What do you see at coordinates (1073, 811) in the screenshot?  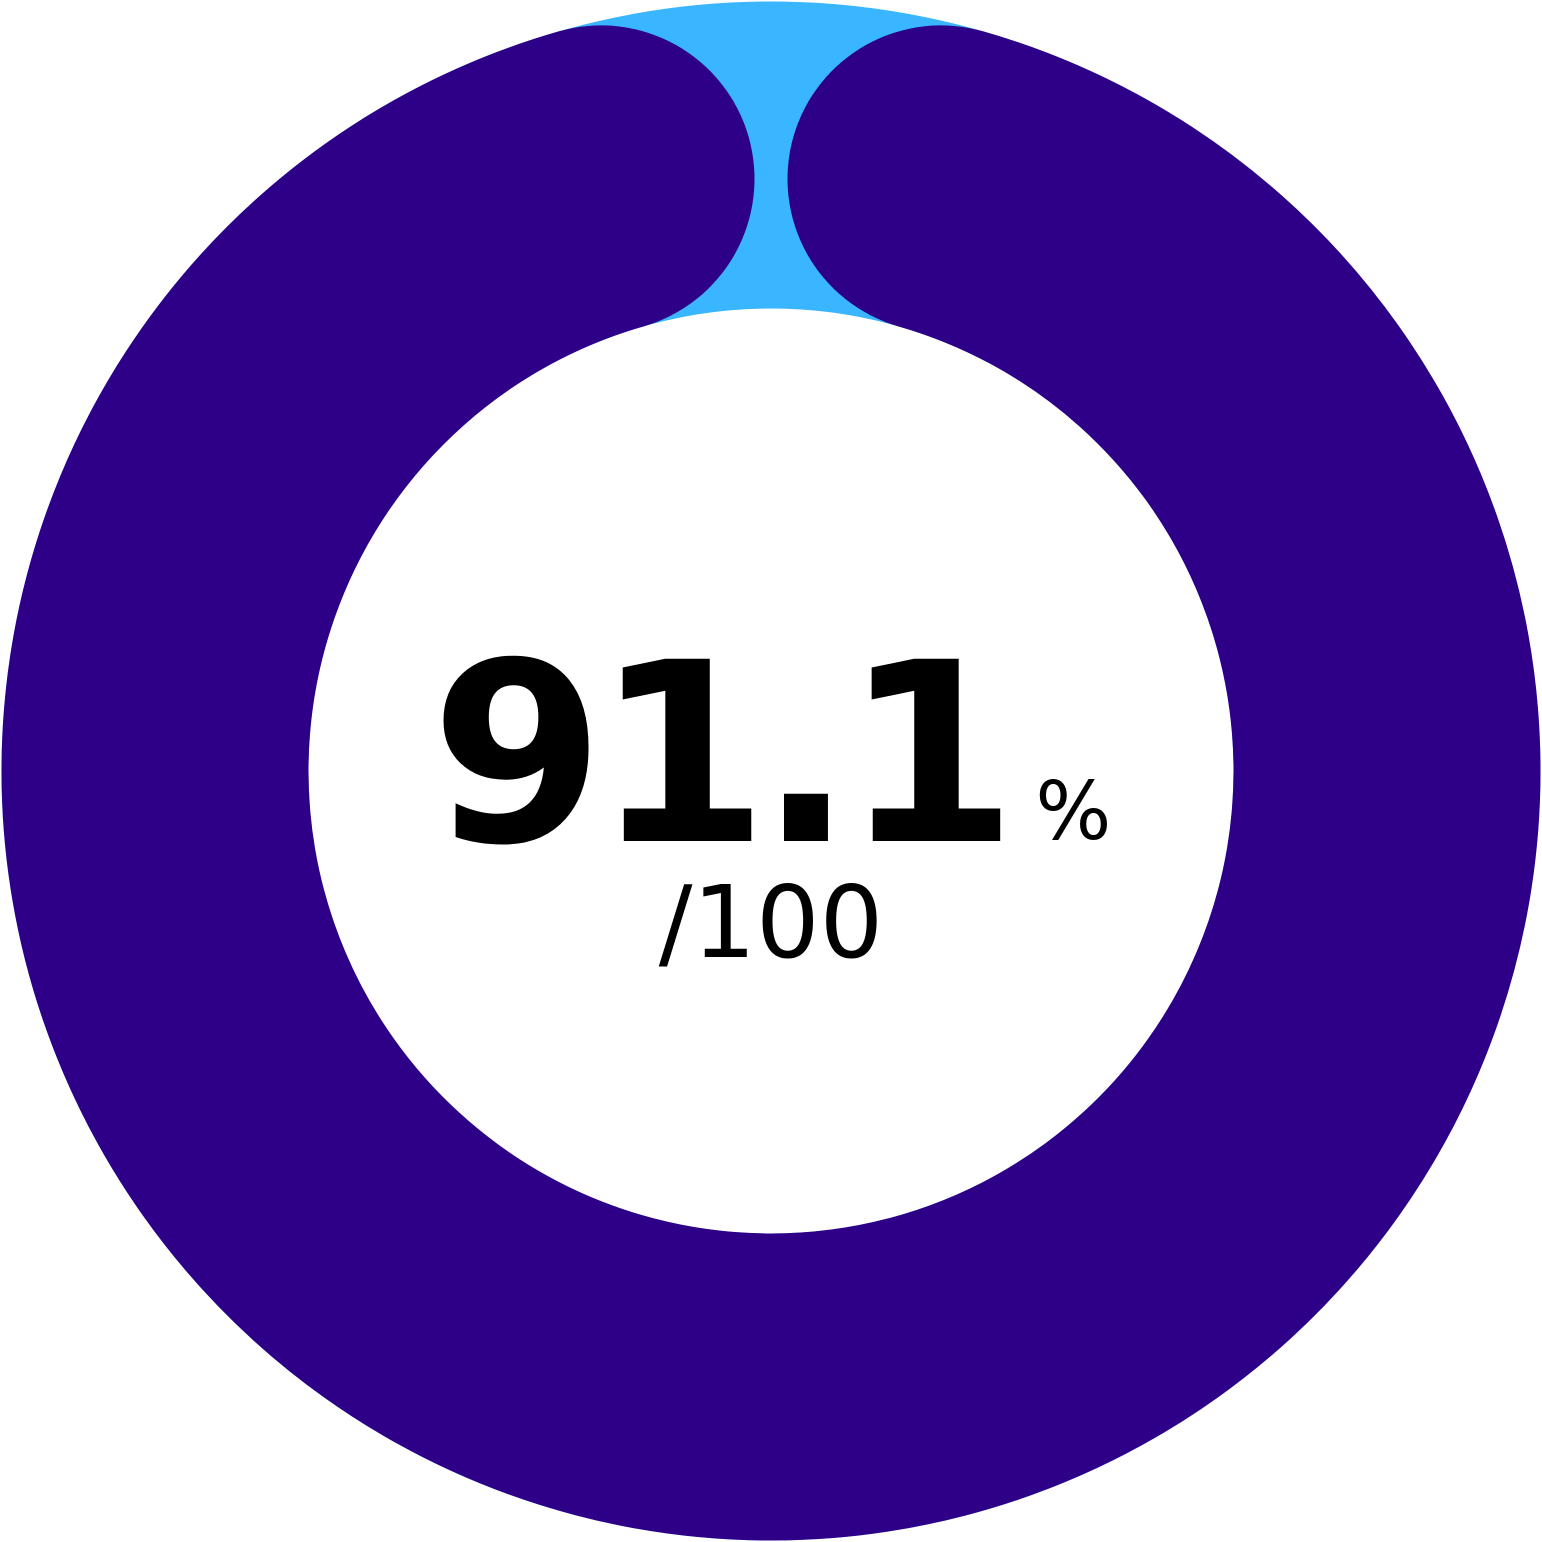 I see `score-unit: %` at bounding box center [1073, 811].